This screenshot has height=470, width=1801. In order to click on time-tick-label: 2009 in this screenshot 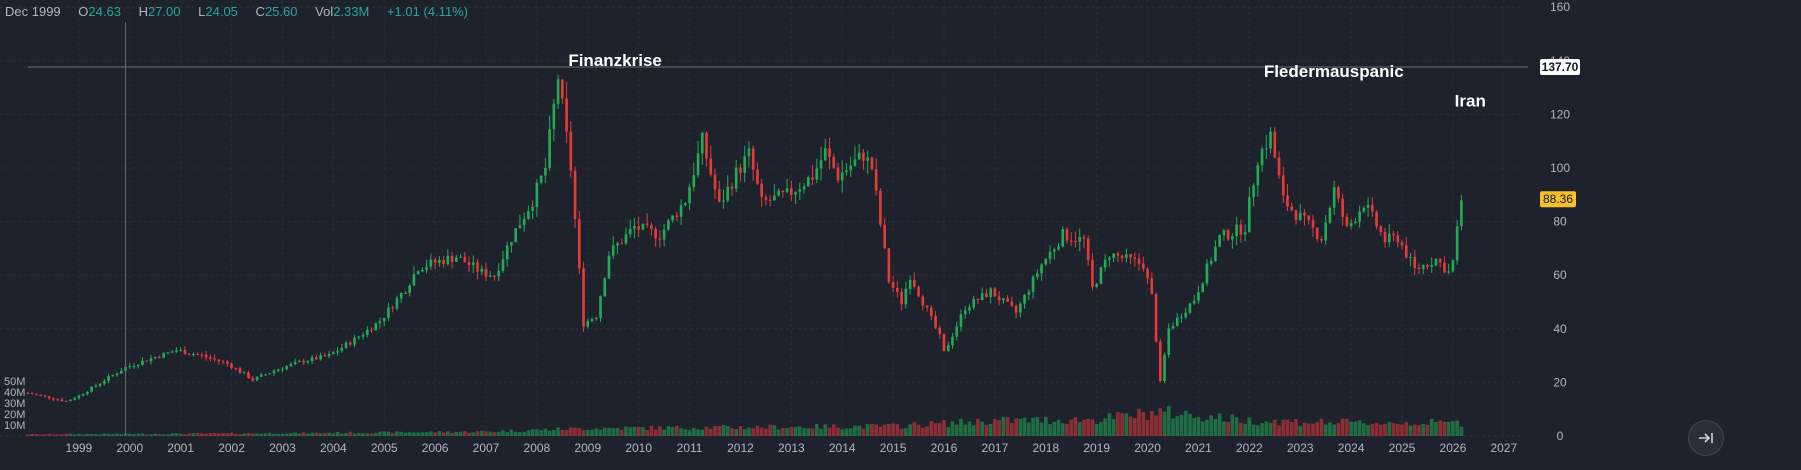, I will do `click(587, 448)`.